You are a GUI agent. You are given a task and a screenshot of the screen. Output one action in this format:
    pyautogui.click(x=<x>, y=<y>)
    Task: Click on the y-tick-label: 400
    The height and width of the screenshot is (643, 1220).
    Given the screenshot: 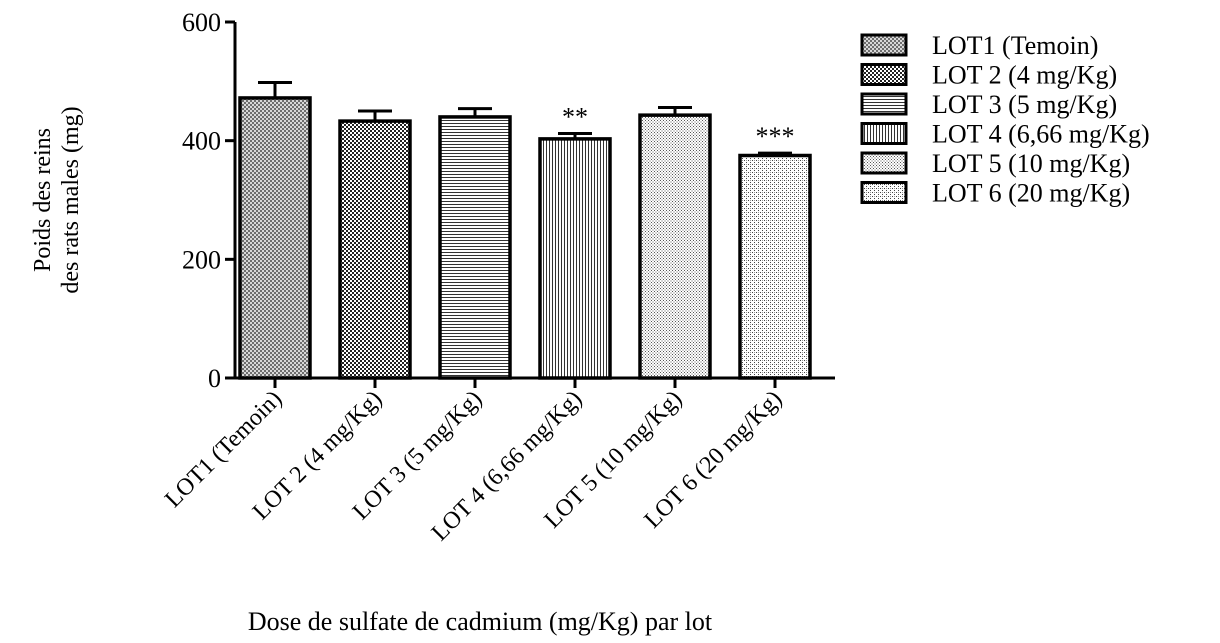 What is the action you would take?
    pyautogui.click(x=201, y=141)
    